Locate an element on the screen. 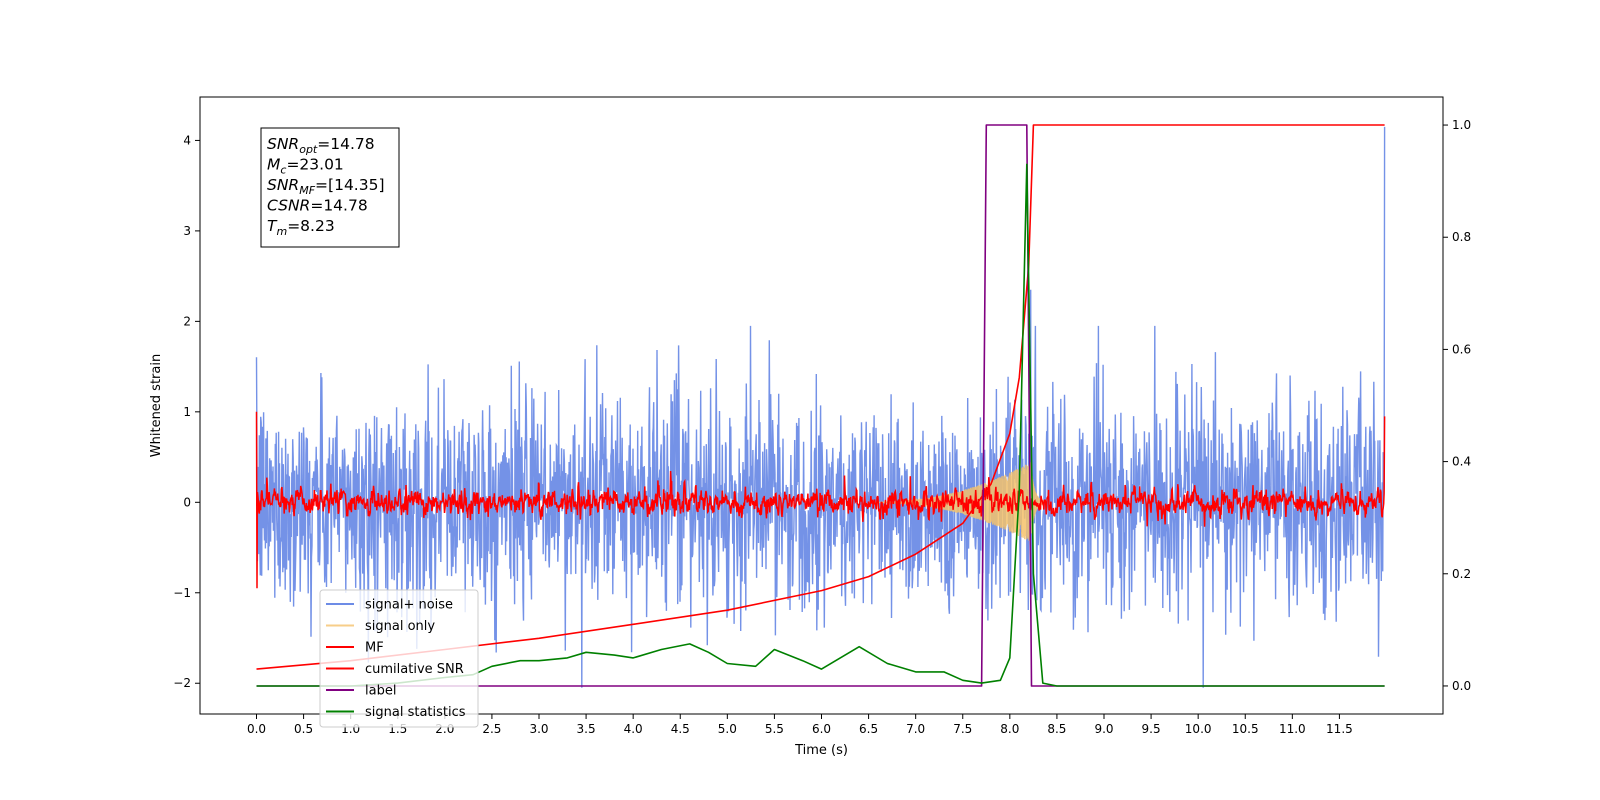 The height and width of the screenshot is (800, 1600). x-tick-label: 5.5 is located at coordinates (774, 729).